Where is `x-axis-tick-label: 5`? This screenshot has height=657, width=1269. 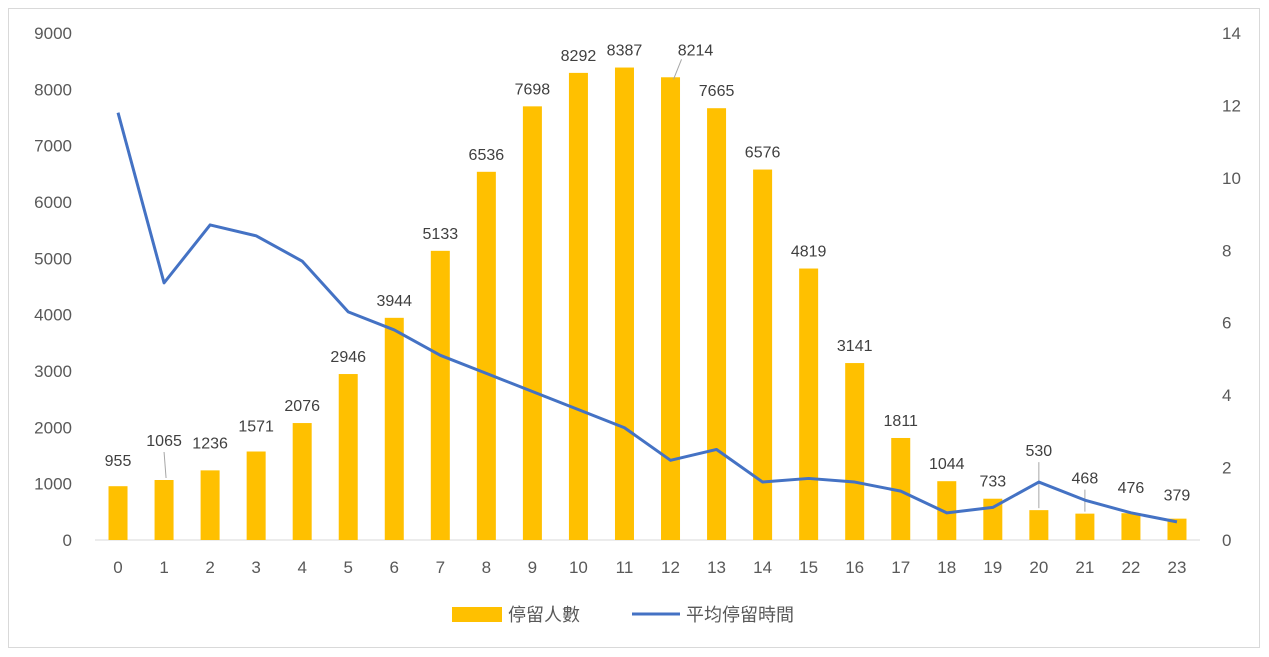 x-axis-tick-label: 5 is located at coordinates (347, 567).